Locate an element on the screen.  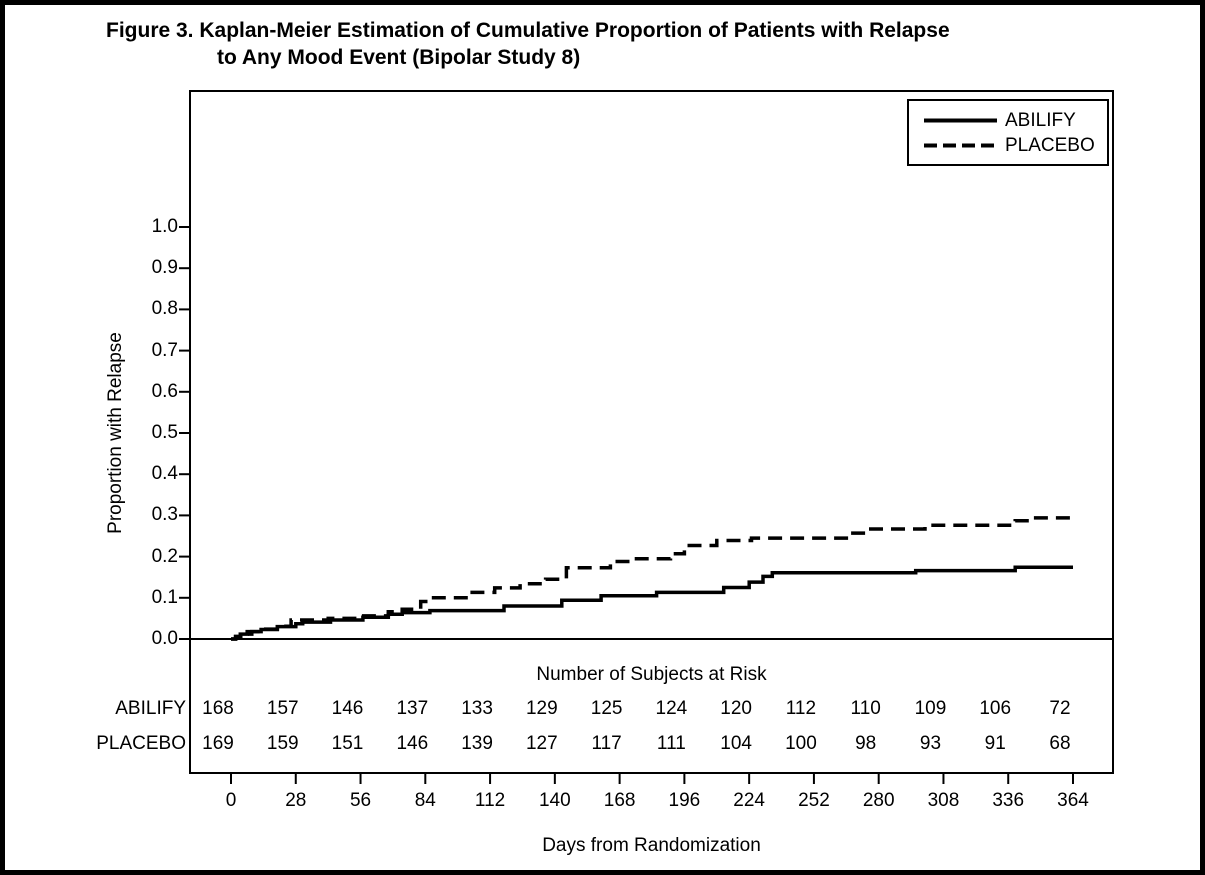
at-risk-count-abilify: 112 is located at coordinates (801, 708).